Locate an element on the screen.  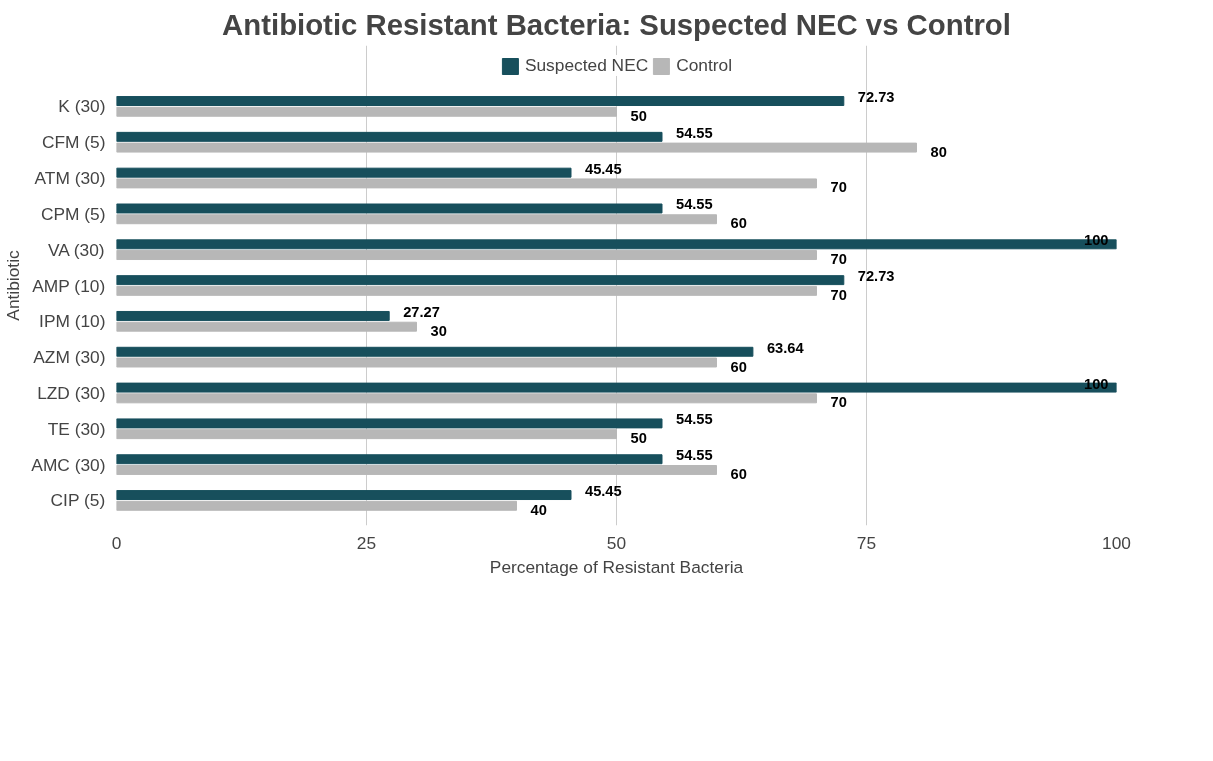
y-tick-label: CFM (5) is located at coordinates (73, 142).